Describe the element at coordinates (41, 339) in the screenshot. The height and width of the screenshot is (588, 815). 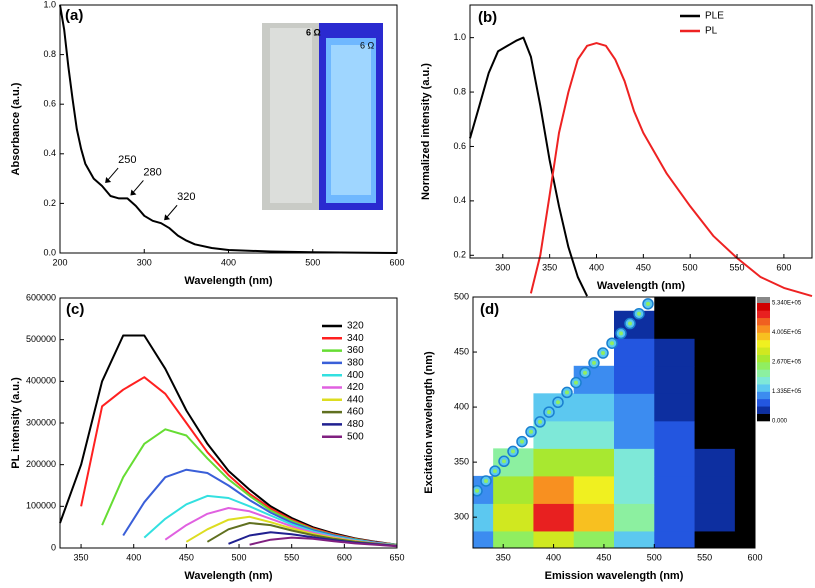
I see `y-tick-label: 500000` at that location.